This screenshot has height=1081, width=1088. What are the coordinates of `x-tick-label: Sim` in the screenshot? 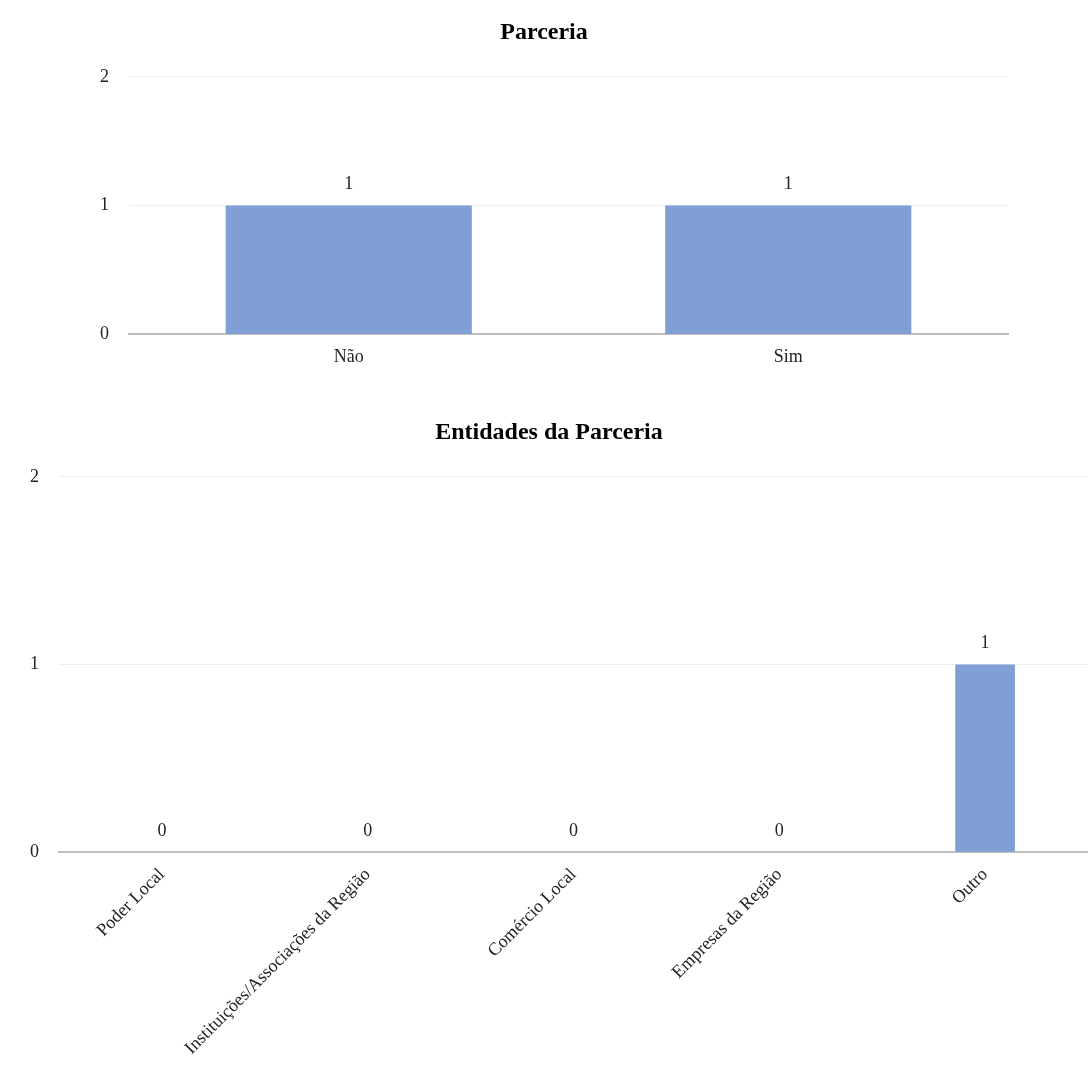 It's located at (788, 355).